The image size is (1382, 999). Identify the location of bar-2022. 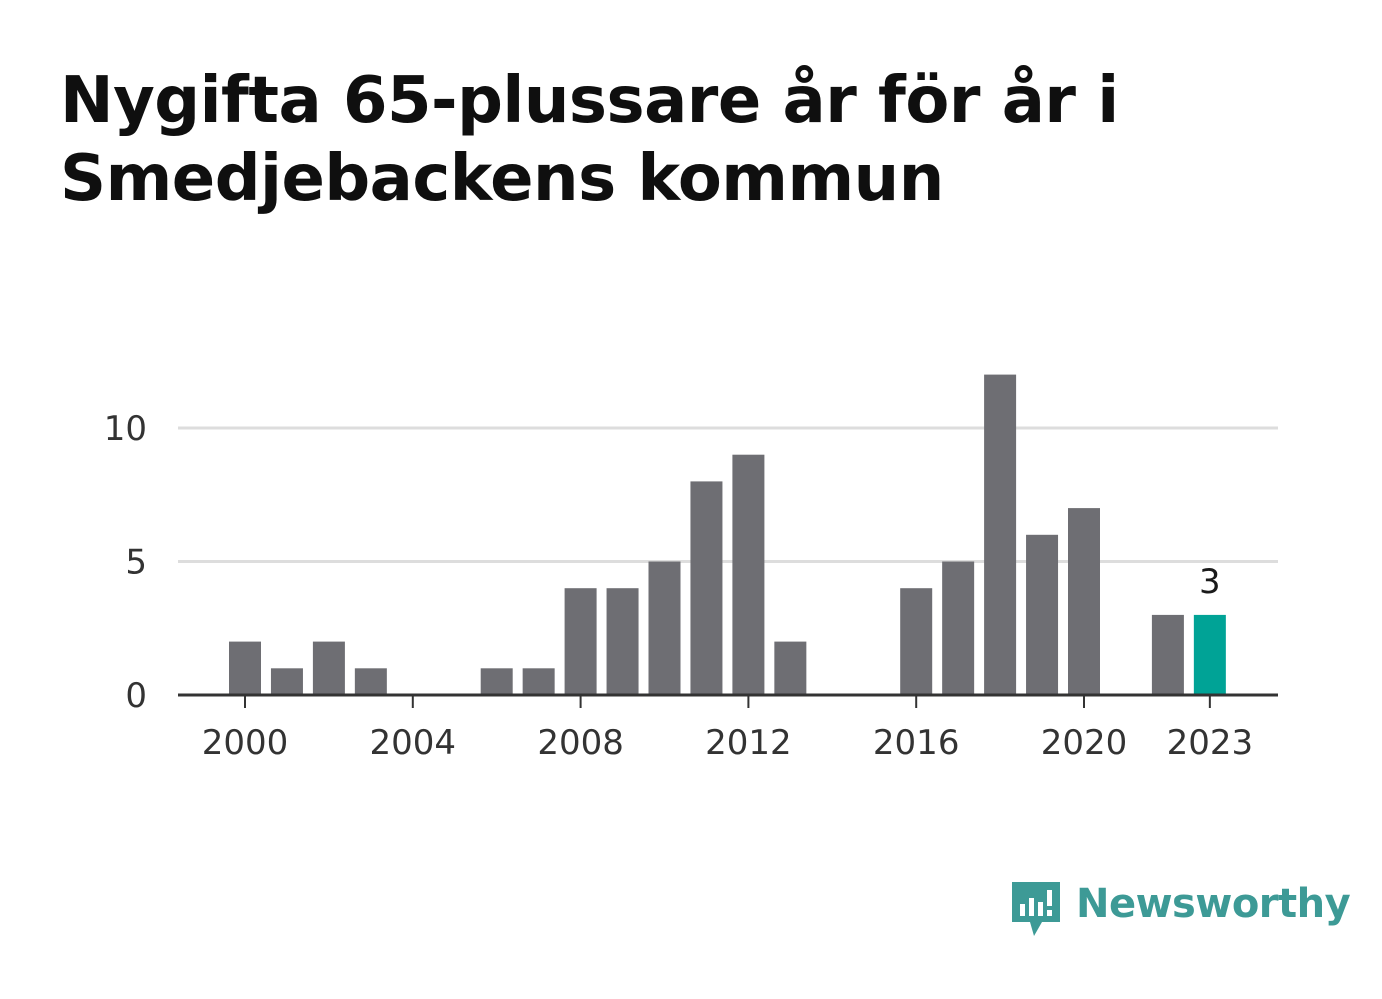
(1167, 654).